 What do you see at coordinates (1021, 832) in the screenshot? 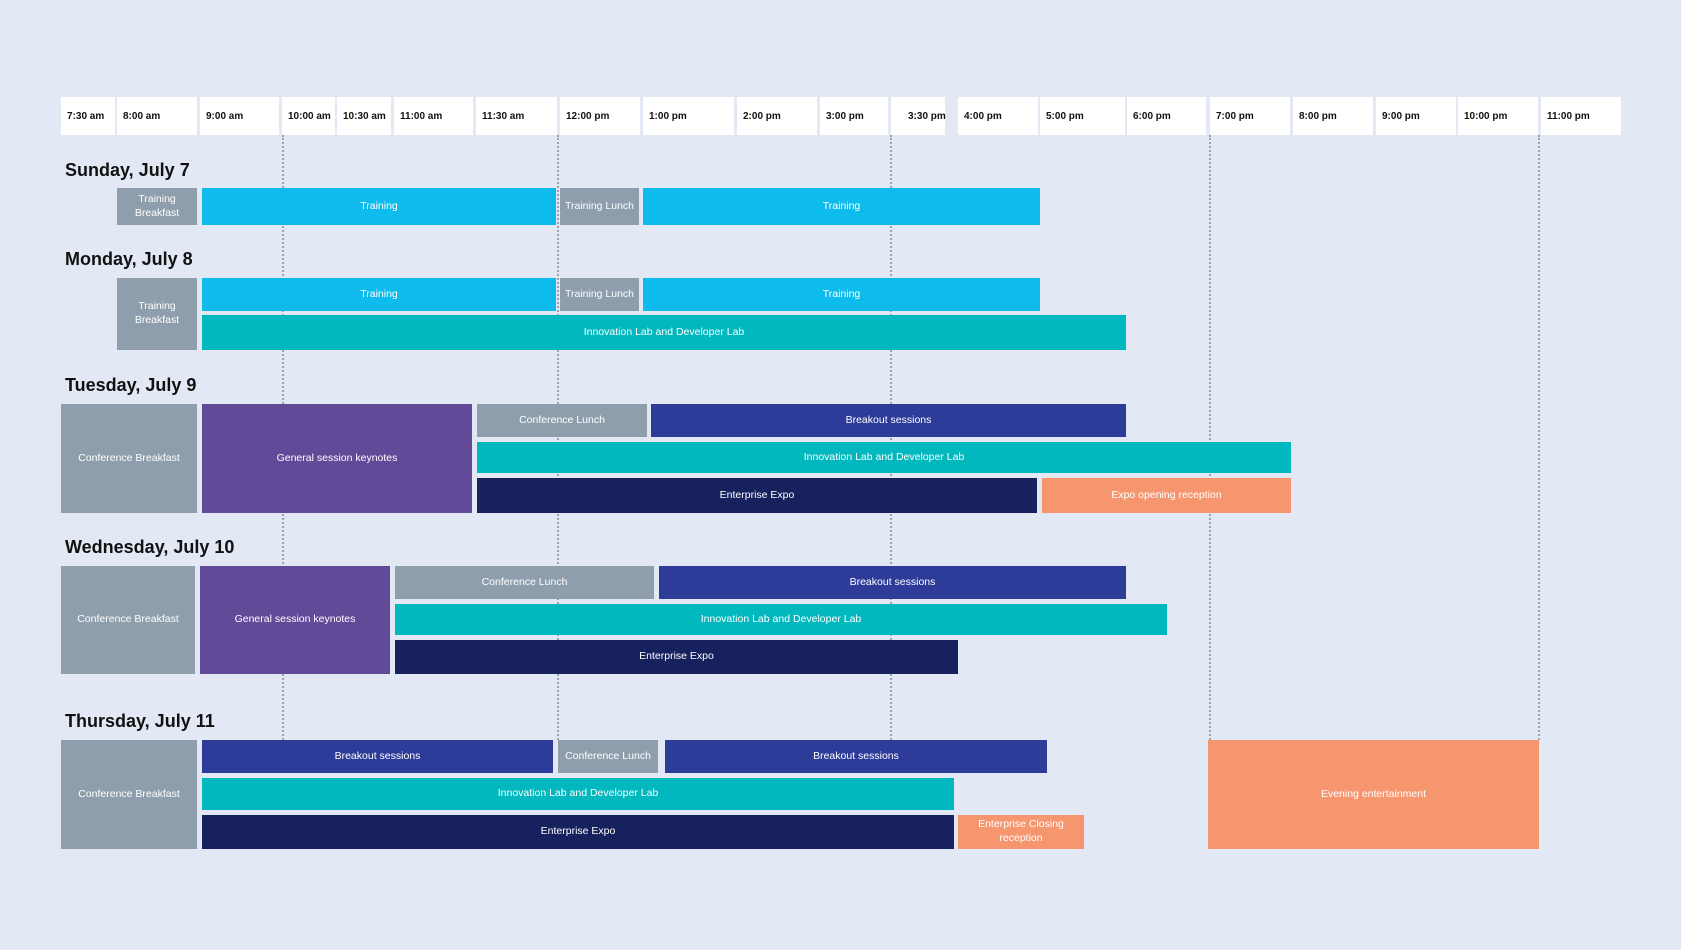
I see `event-enterprise-closing-reception: Enterprise Closing reception` at bounding box center [1021, 832].